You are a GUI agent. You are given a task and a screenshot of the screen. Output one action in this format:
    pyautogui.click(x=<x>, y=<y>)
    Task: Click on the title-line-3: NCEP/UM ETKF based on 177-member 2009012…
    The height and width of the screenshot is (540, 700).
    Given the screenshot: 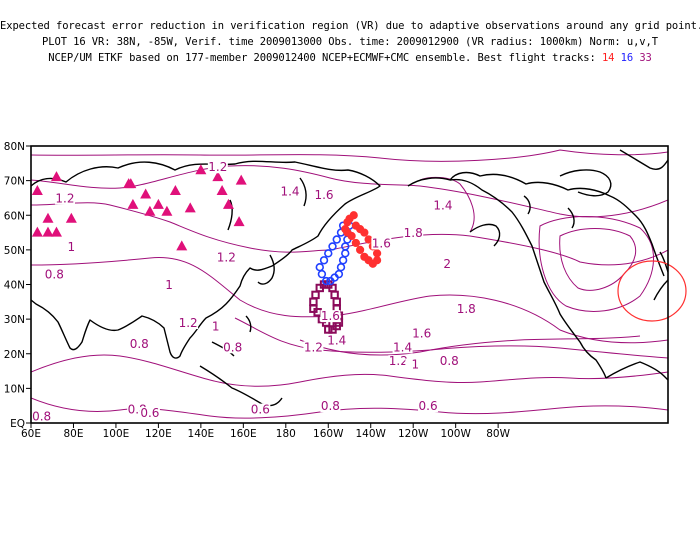 What is the action you would take?
    pyautogui.click(x=350, y=58)
    